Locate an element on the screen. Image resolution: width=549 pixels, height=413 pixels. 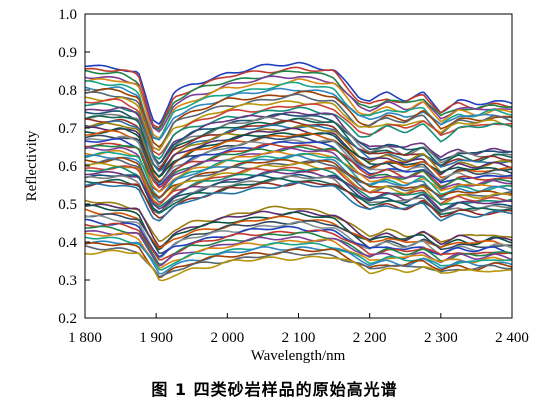
x-tick-label: 2 000 is located at coordinates (227, 338).